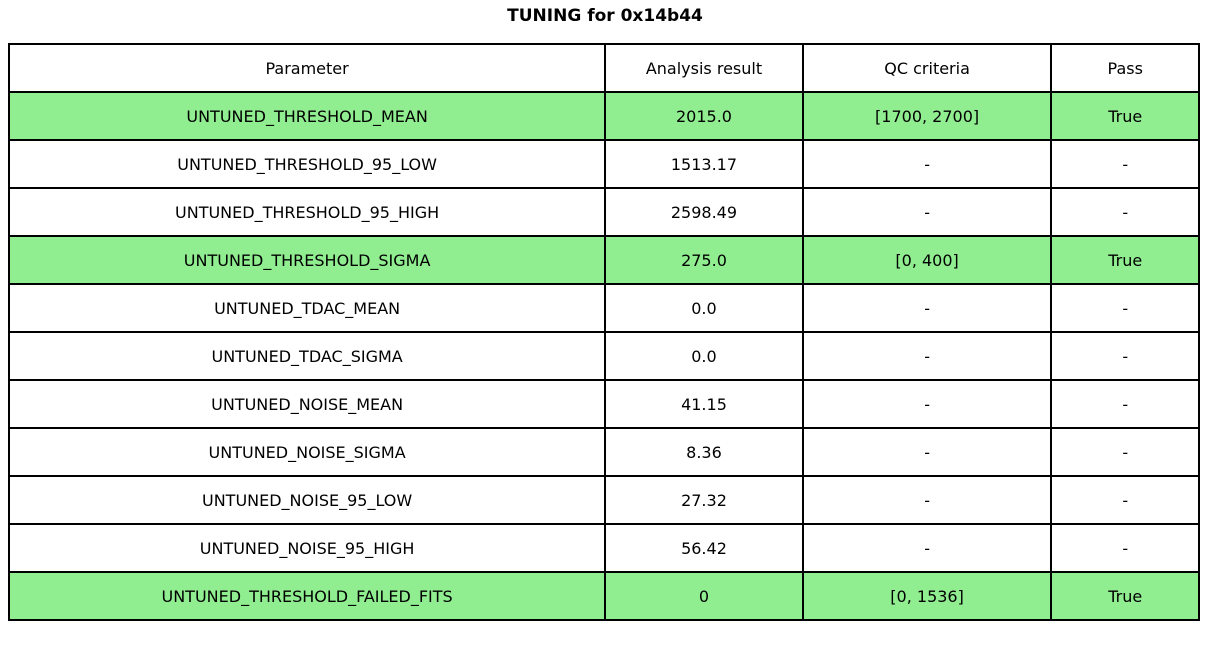 The image size is (1210, 655). Describe the element at coordinates (704, 452) in the screenshot. I see `analysis-result-cell: 8.36` at that location.